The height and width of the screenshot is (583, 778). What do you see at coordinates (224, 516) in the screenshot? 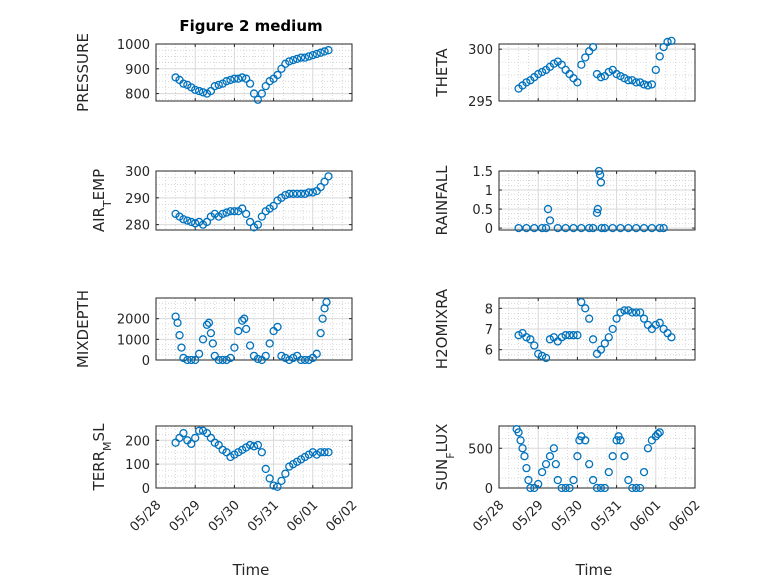
I see `x-tick-label: 05/30` at bounding box center [224, 516].